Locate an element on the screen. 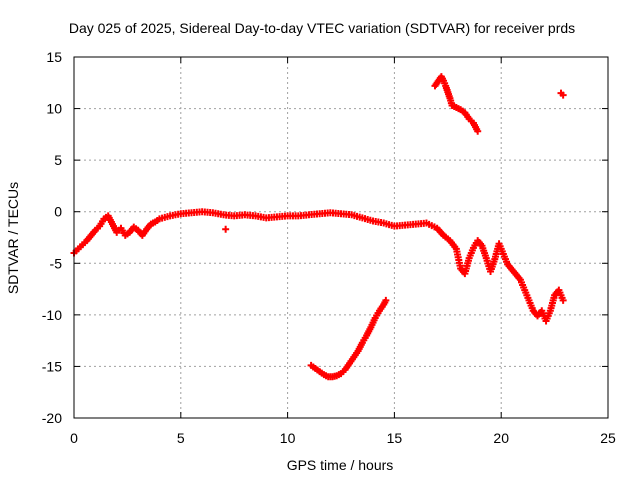 This screenshot has height=480, width=640. y-tick-labels: 15 10 5 0 -5 -10 -15 -20 is located at coordinates (52, 237).